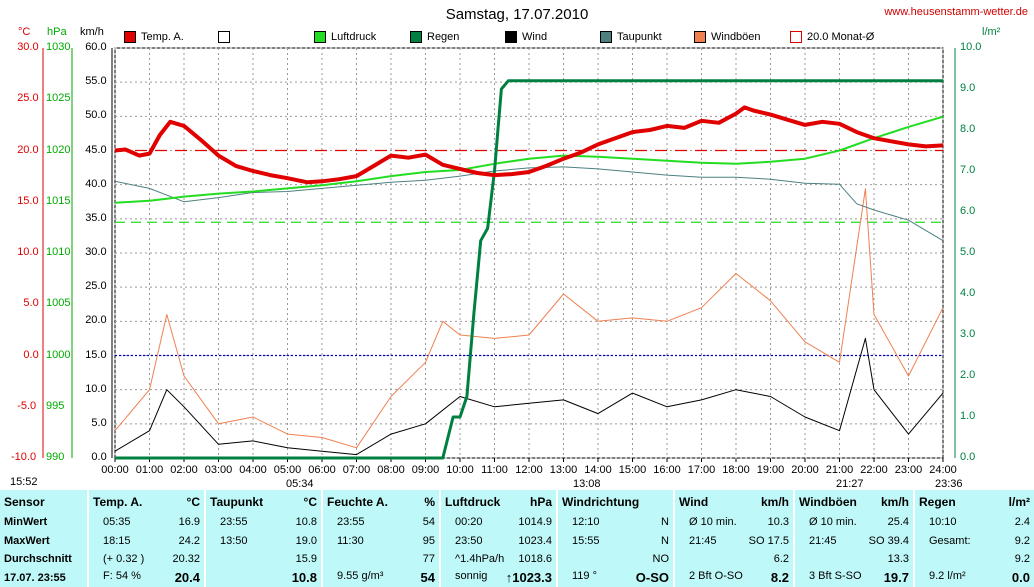  Describe the element at coordinates (58, 252) in the screenshot. I see `hpa-tick: 1010` at that location.